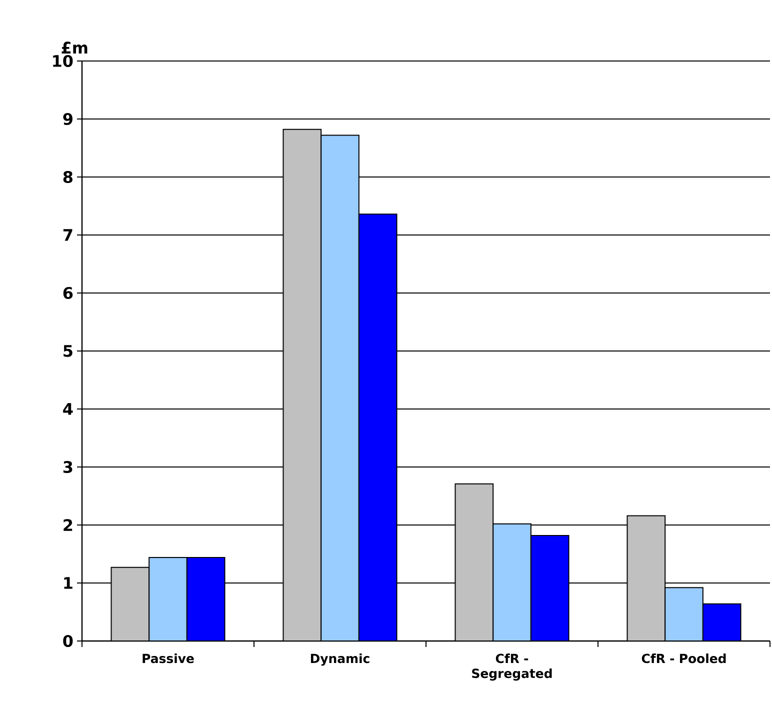  What do you see at coordinates (75, 48) in the screenshot?
I see `y-axis-title: £m` at bounding box center [75, 48].